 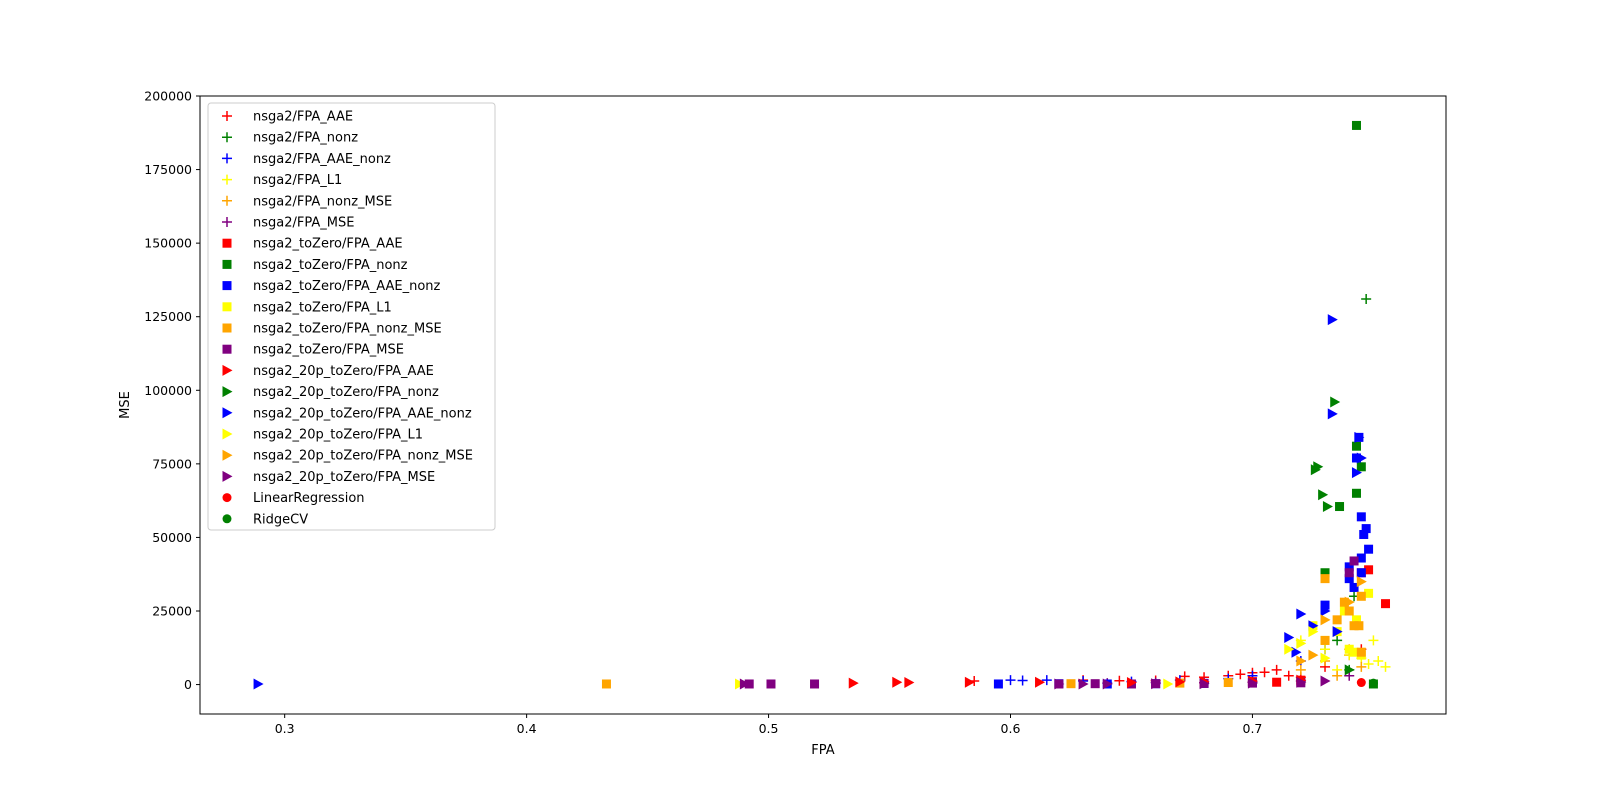 What do you see at coordinates (363, 456) in the screenshot?
I see `legend-entry-label: nsga2_20p_toZero/FPA_nonz_MSE` at bounding box center [363, 456].